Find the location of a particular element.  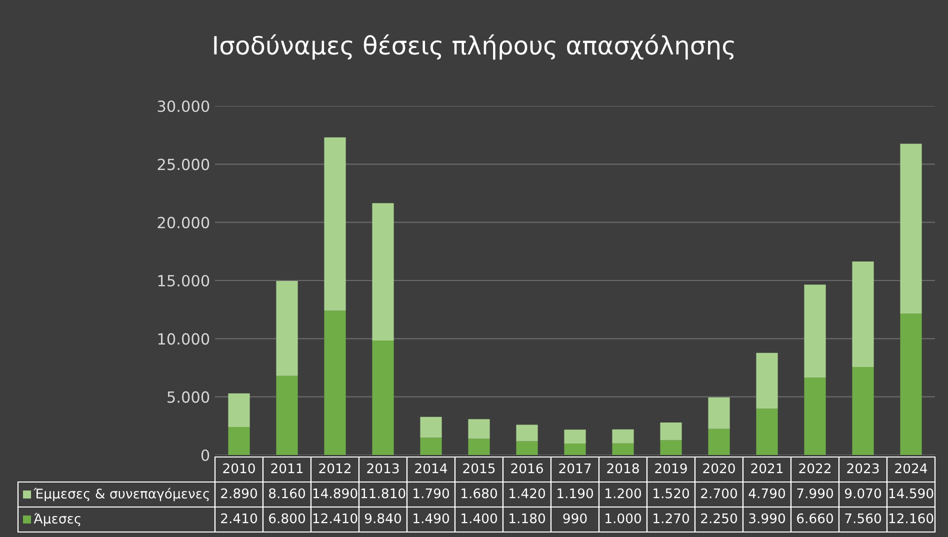

legend-label: Άμεσες is located at coordinates (57, 519).